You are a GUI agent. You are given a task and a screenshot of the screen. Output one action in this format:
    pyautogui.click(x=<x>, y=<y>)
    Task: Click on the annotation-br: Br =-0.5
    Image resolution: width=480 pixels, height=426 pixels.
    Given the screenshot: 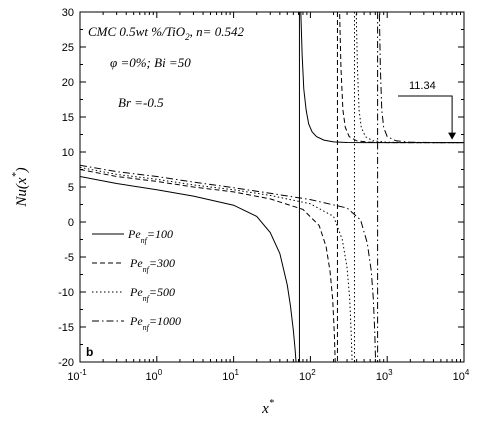 What is the action you would take?
    pyautogui.click(x=141, y=102)
    